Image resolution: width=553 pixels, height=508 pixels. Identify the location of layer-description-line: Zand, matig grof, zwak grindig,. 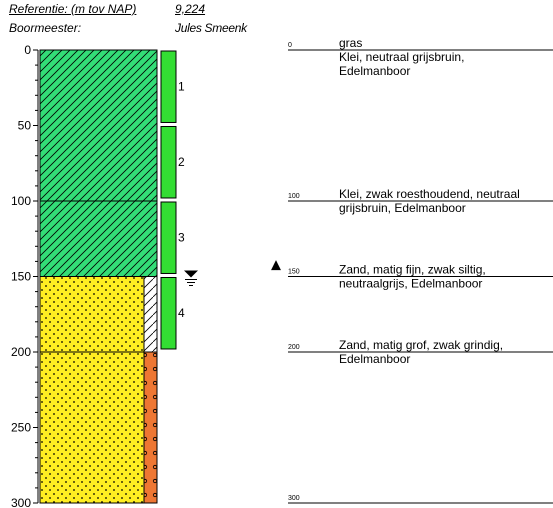
(421, 345).